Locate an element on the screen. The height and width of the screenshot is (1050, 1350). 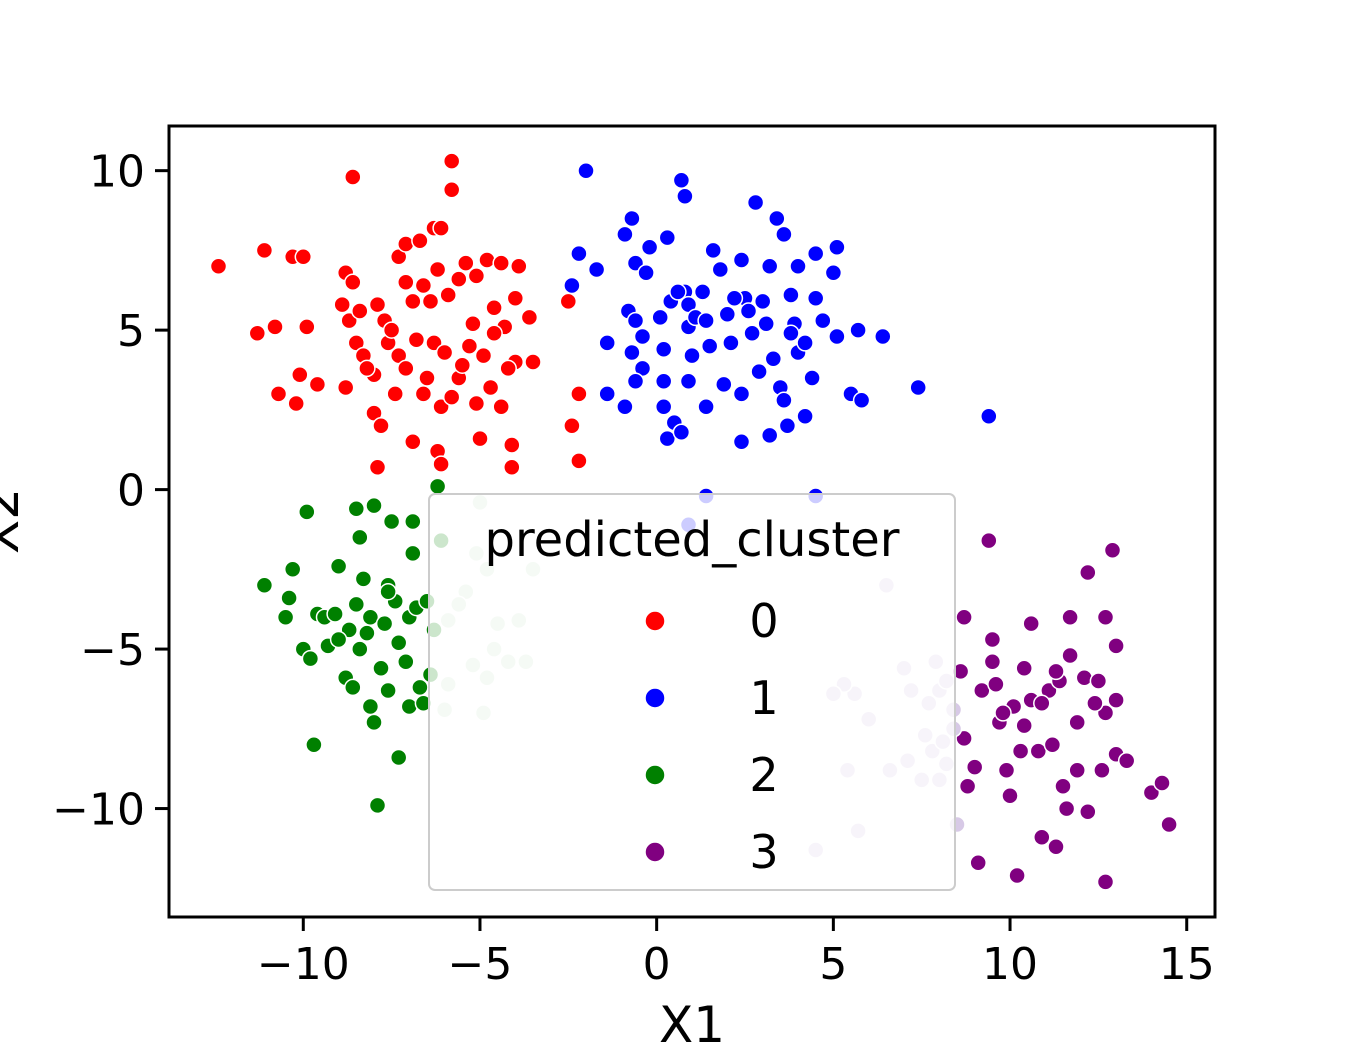
y-tick-label: 0 is located at coordinates (131, 491).